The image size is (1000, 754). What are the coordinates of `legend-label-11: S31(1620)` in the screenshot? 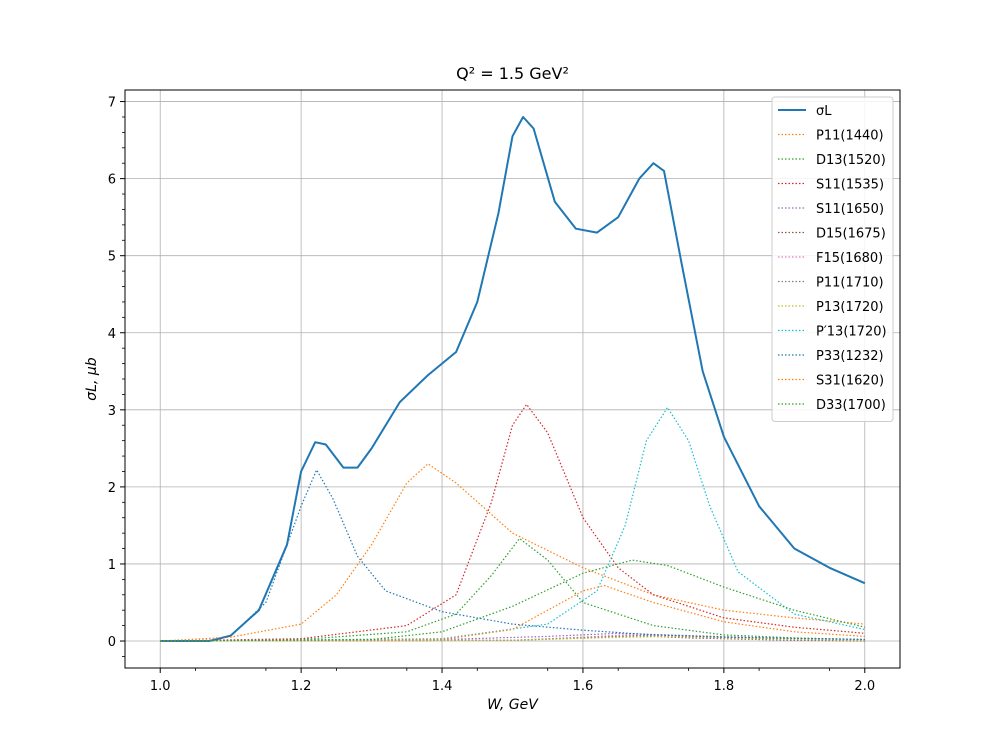 It's located at (850, 381).